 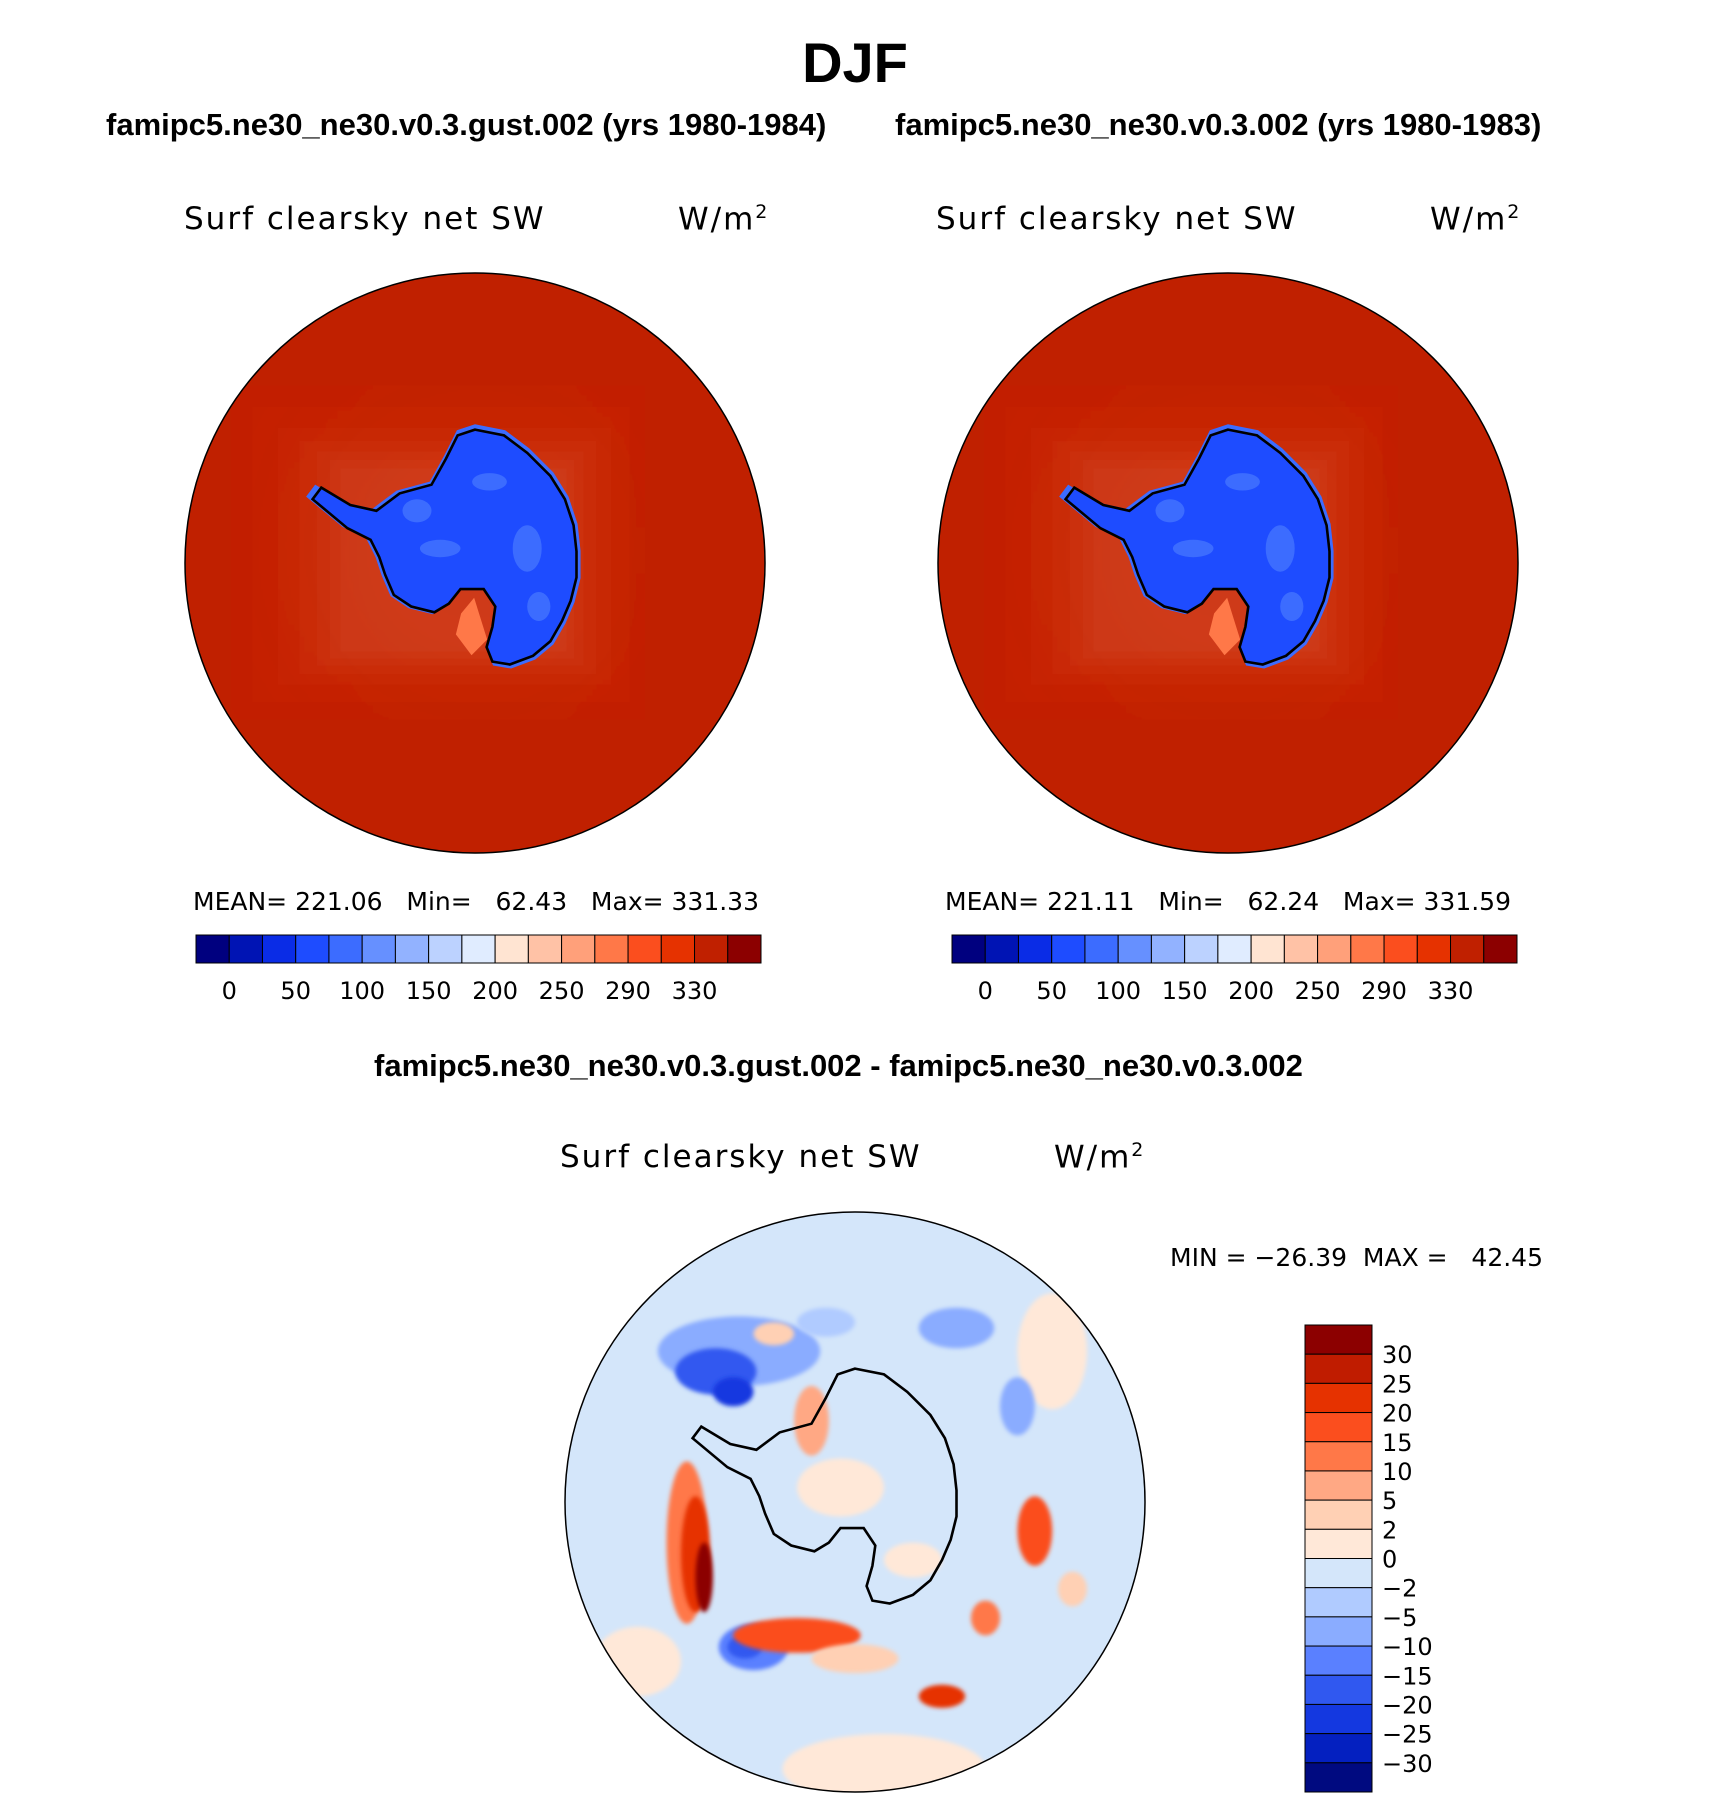 I want to click on panel2-colorbar-tick-label: 290, so click(x=1384, y=991).